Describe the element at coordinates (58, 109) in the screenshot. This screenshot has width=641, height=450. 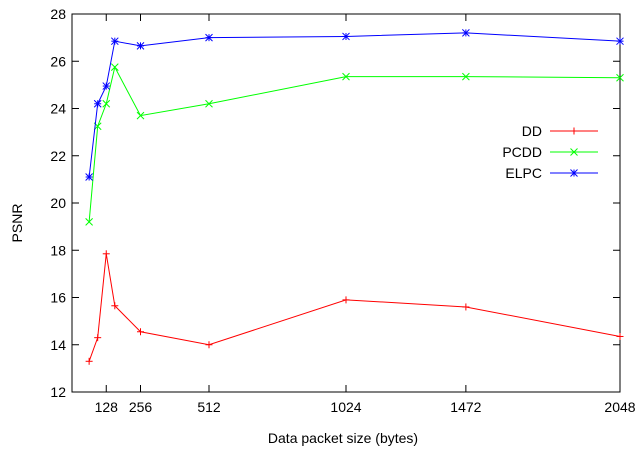
I see `y-tick-label: 24` at that location.